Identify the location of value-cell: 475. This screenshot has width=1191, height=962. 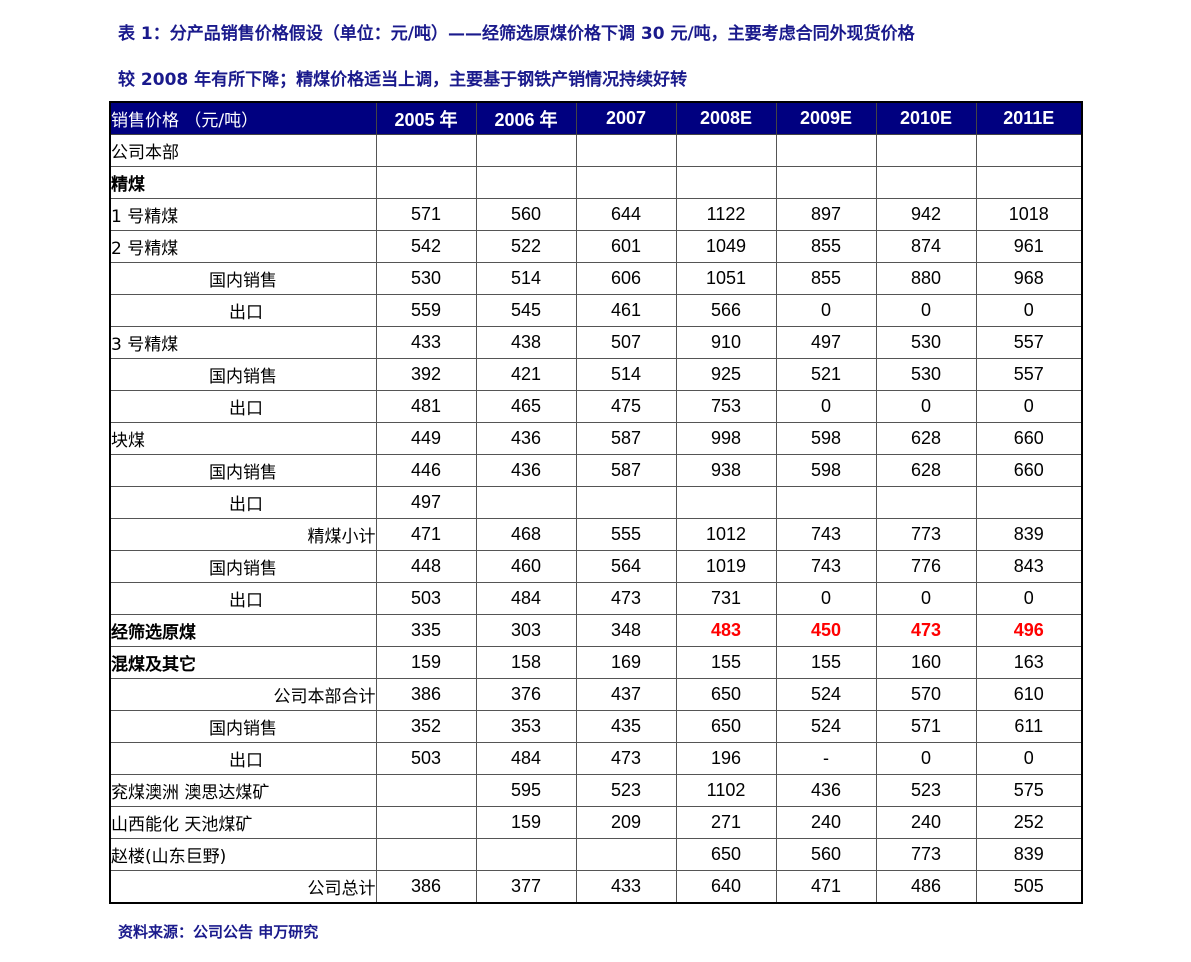
(626, 406).